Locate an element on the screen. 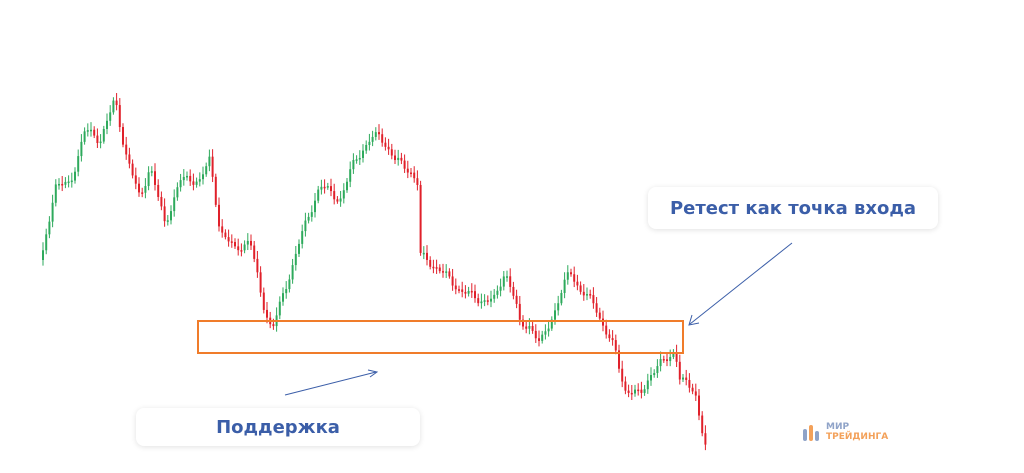  retest-label: Ретест как точка входа is located at coordinates (793, 208).